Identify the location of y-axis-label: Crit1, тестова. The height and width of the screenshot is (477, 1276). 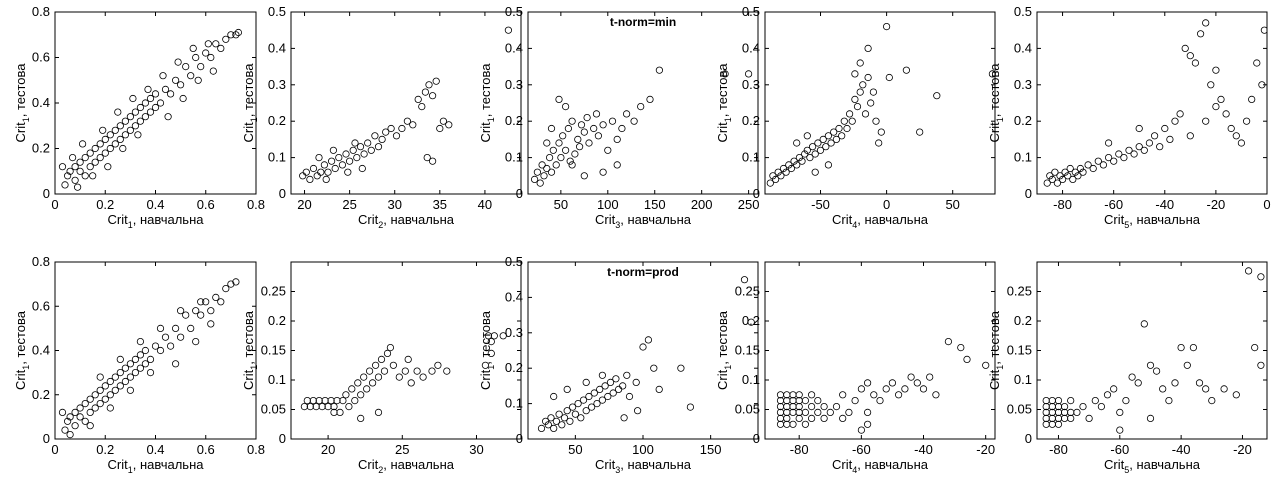
(487, 350).